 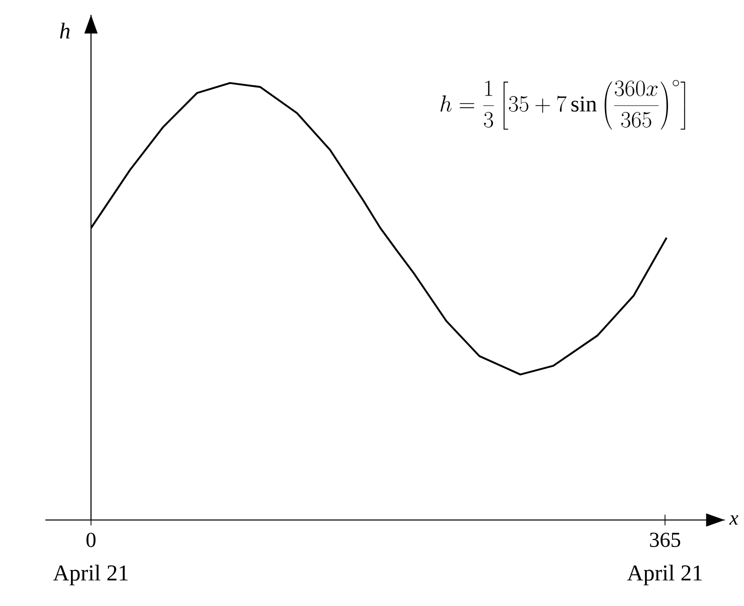 What do you see at coordinates (733, 520) in the screenshot?
I see `x-axis-title: x` at bounding box center [733, 520].